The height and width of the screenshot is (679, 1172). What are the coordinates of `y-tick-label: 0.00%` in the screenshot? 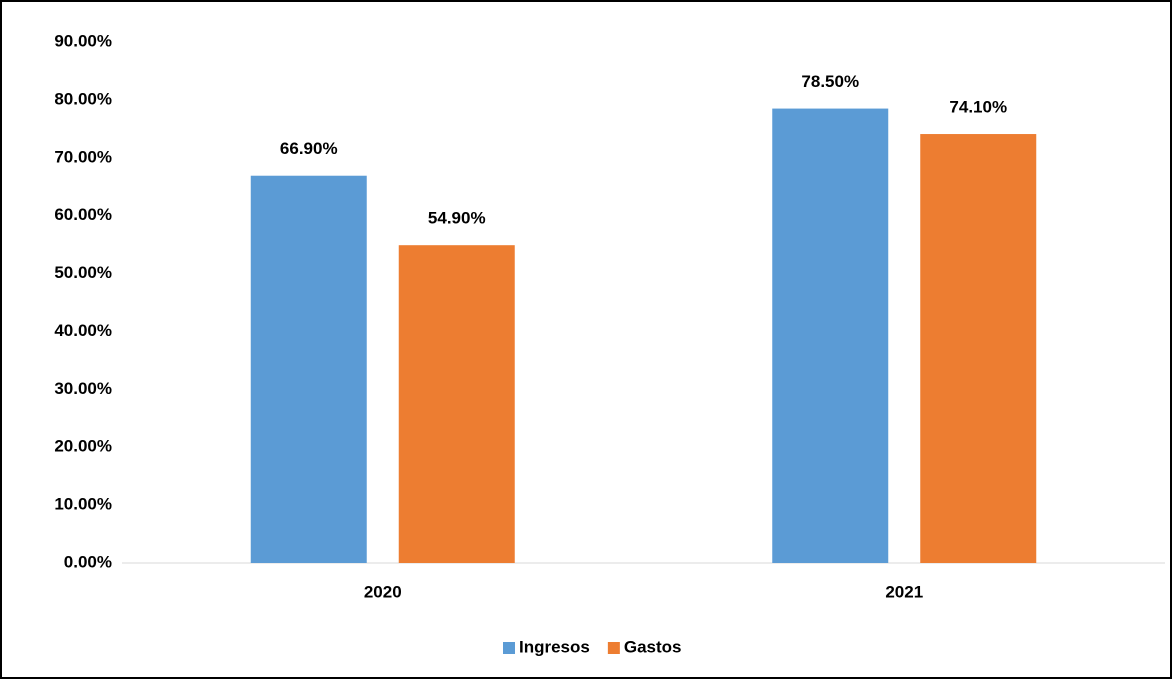 It's located at (88, 561).